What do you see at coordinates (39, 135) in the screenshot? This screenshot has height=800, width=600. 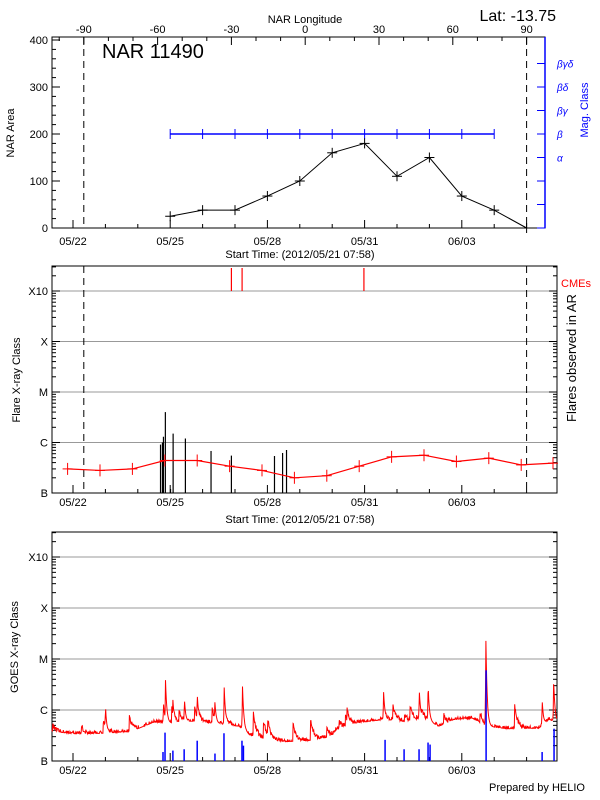 I see `y-tick-label: 200` at bounding box center [39, 135].